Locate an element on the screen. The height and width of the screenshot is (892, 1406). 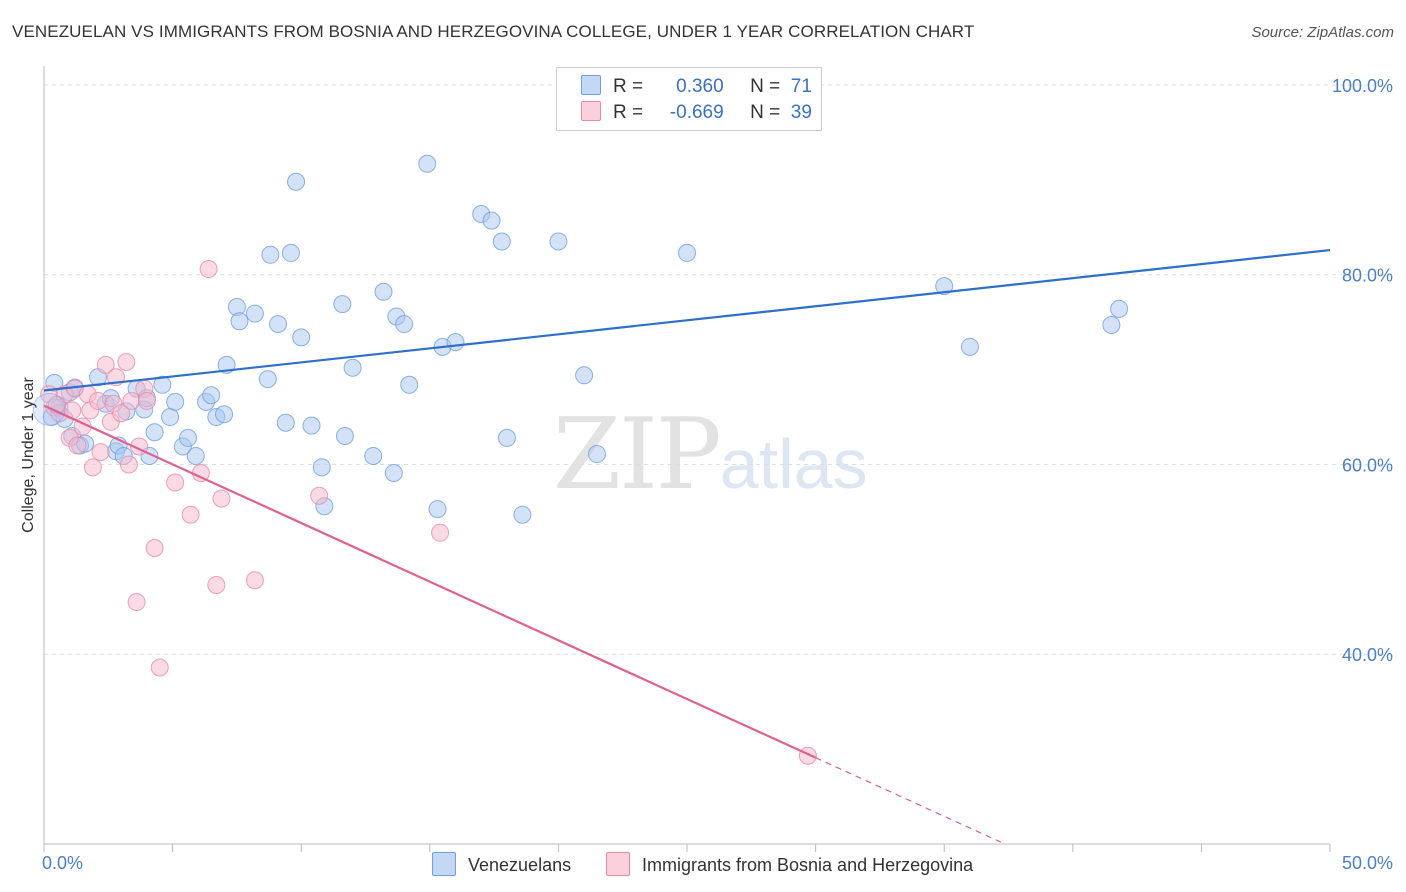
x-tick-label: 50.0% is located at coordinates (1367, 863).